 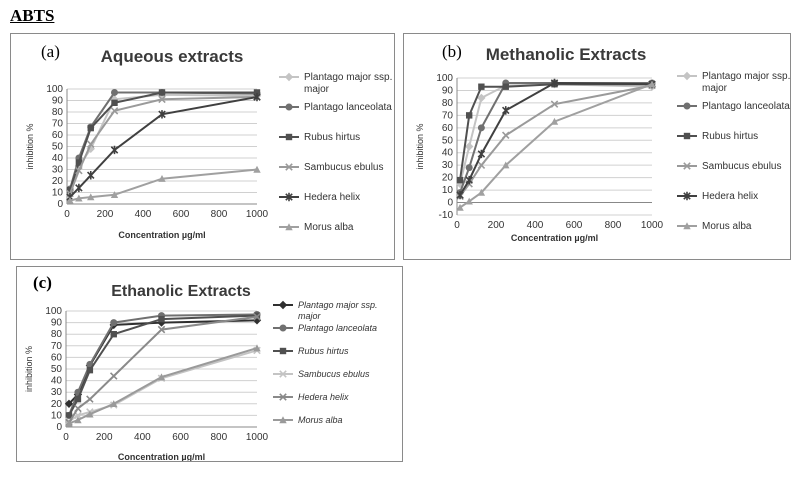 What do you see at coordinates (58, 158) in the screenshot?
I see `aqueous-y-tick-label: 40` at bounding box center [58, 158].